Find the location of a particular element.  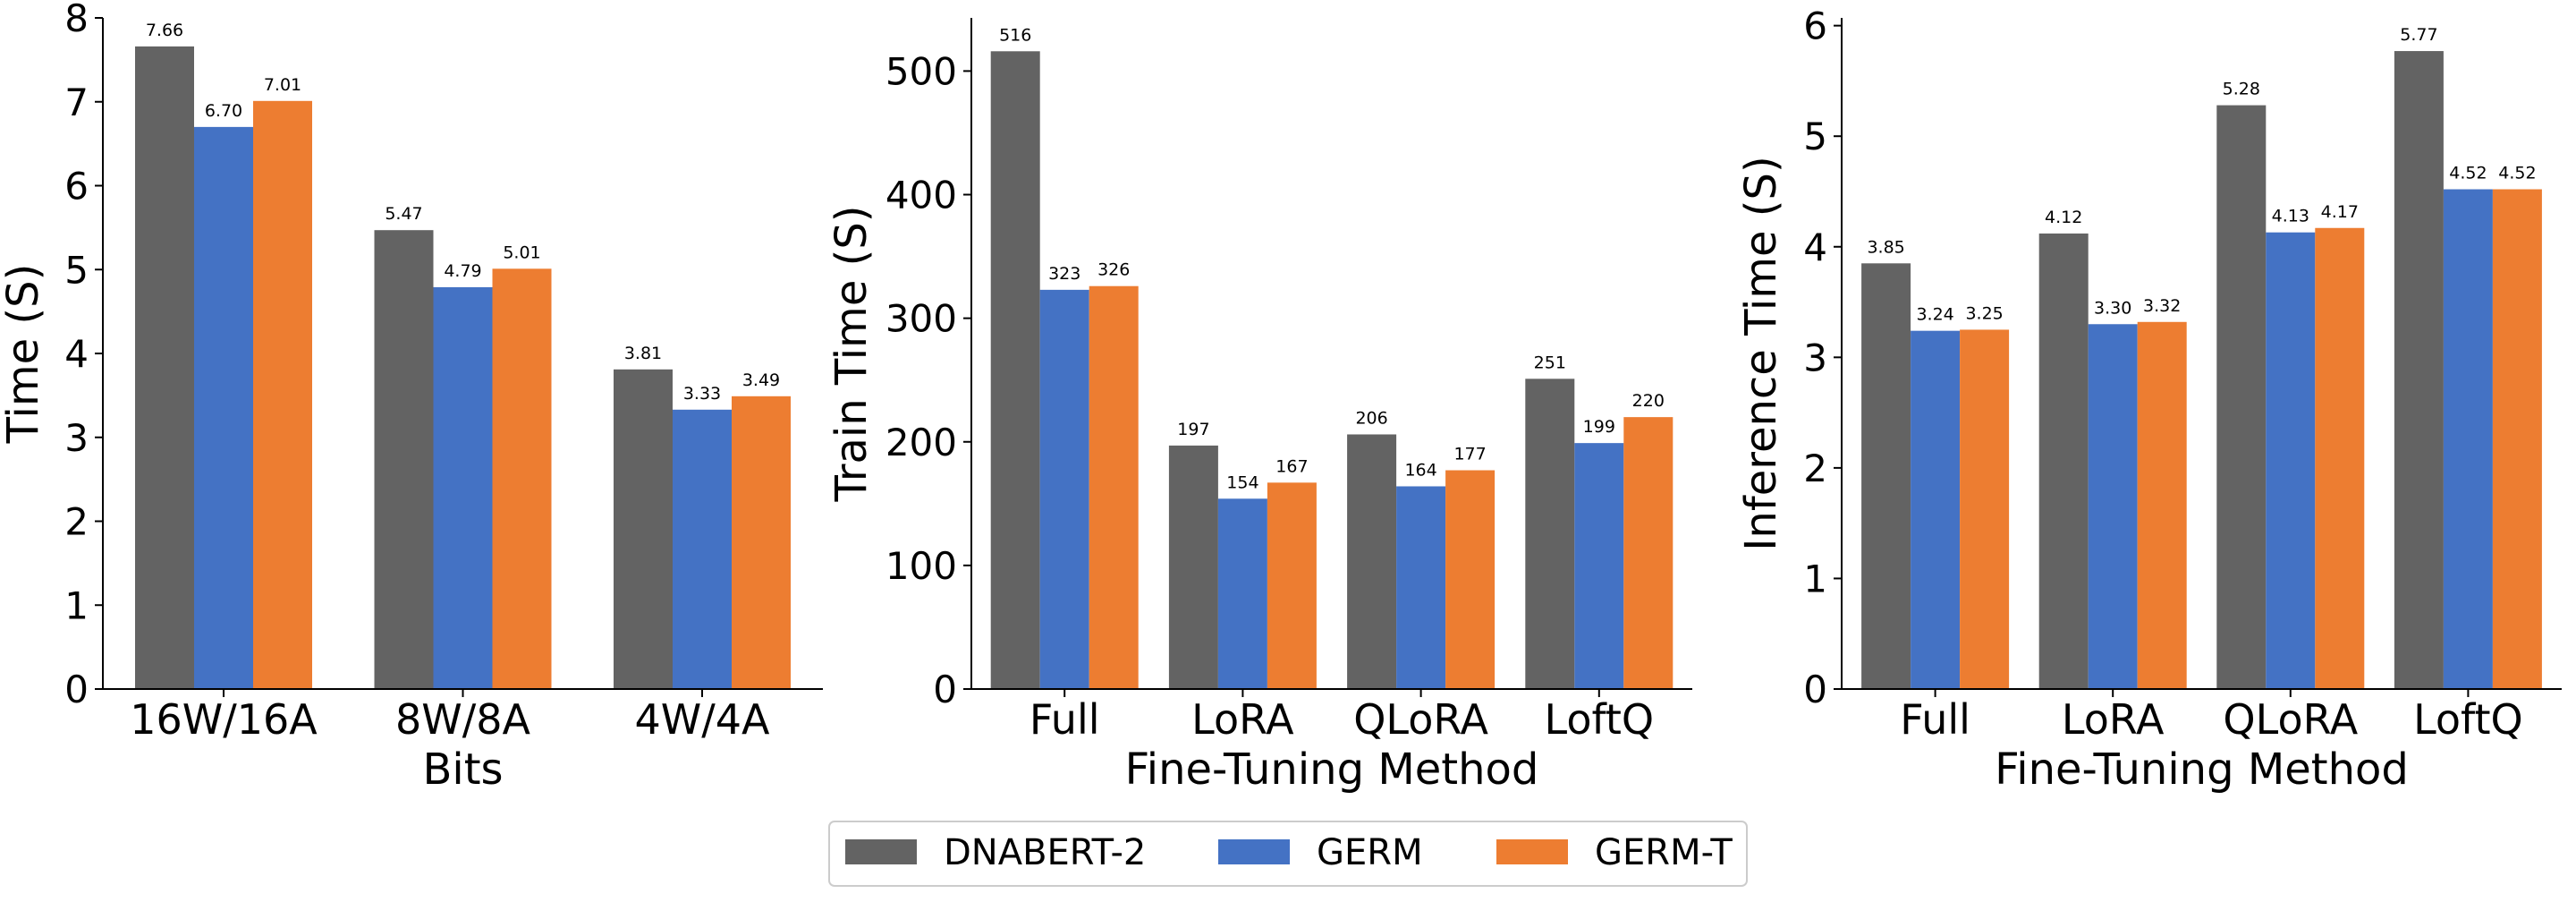

data-label: 5.47 is located at coordinates (403, 214).